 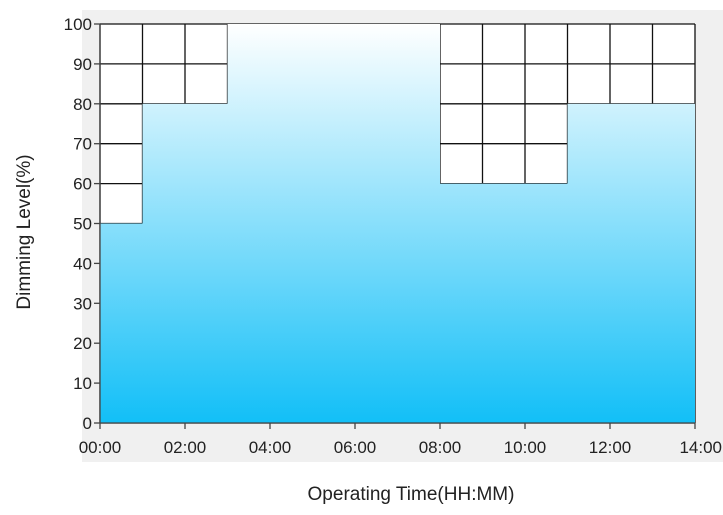 What do you see at coordinates (411, 494) in the screenshot?
I see `x-axis-title: Operating Time(HH:MM)` at bounding box center [411, 494].